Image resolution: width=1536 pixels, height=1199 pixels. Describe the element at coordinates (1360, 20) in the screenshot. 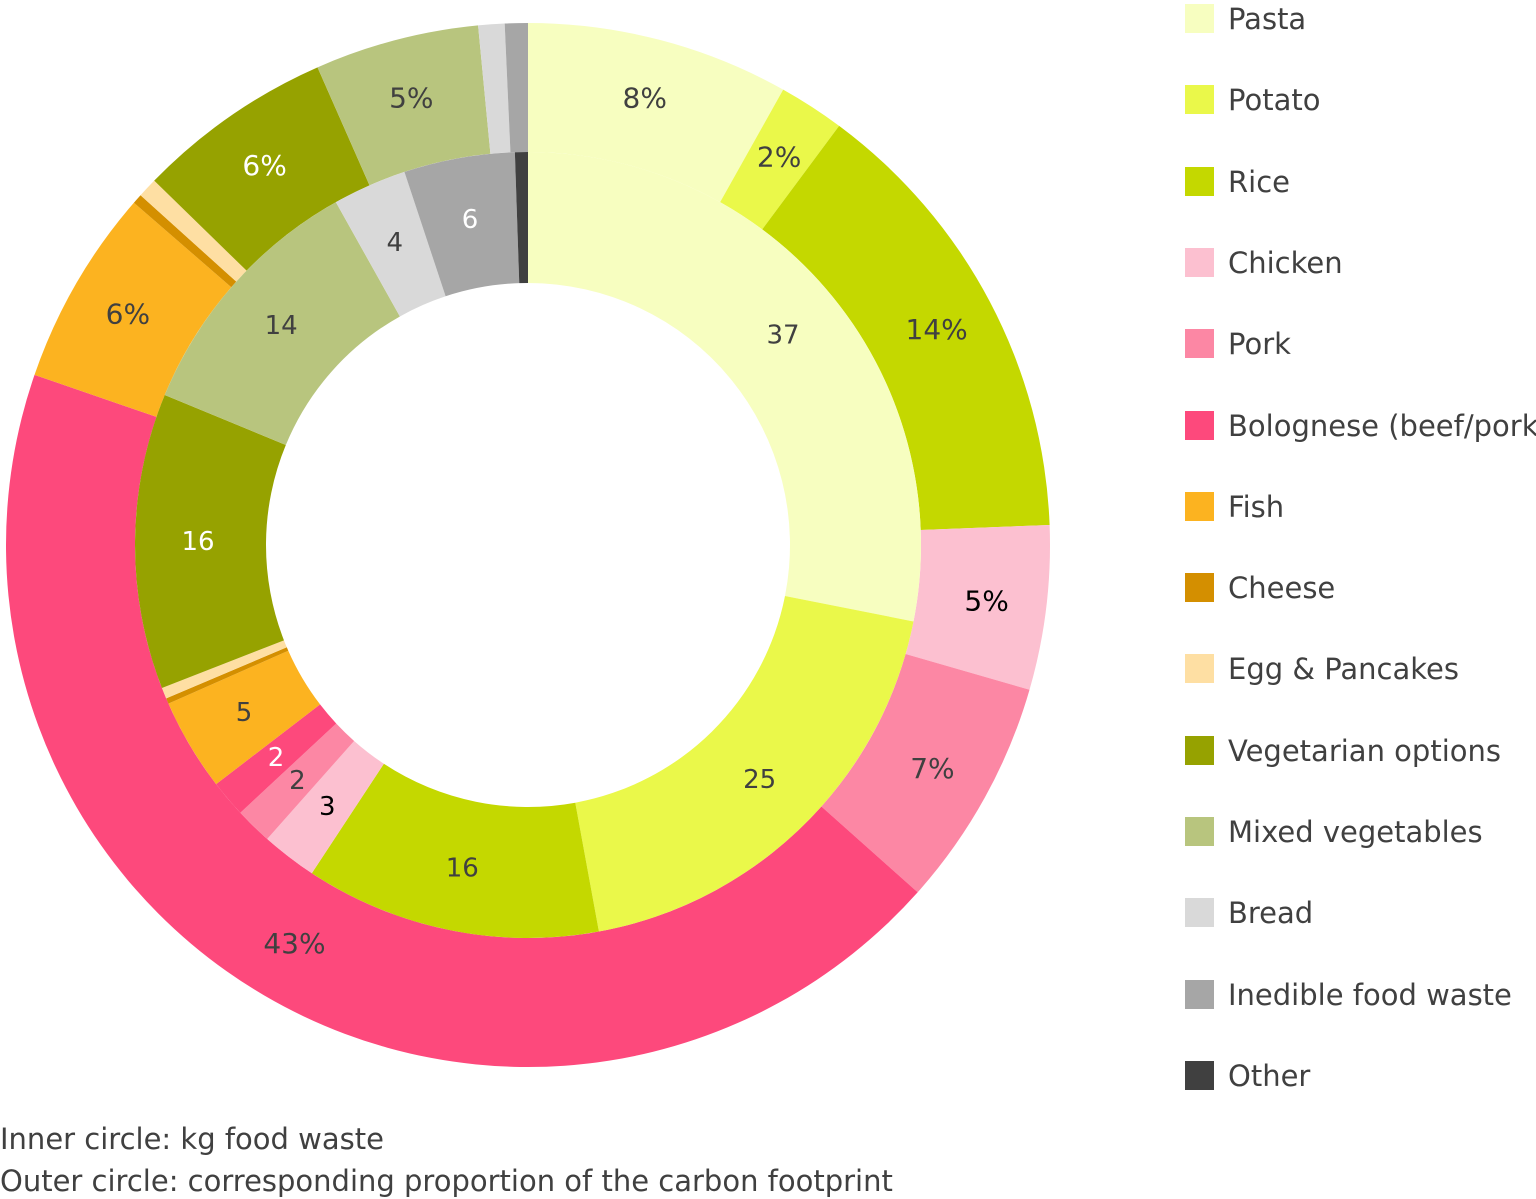

I see `legend-item: Pasta` at that location.